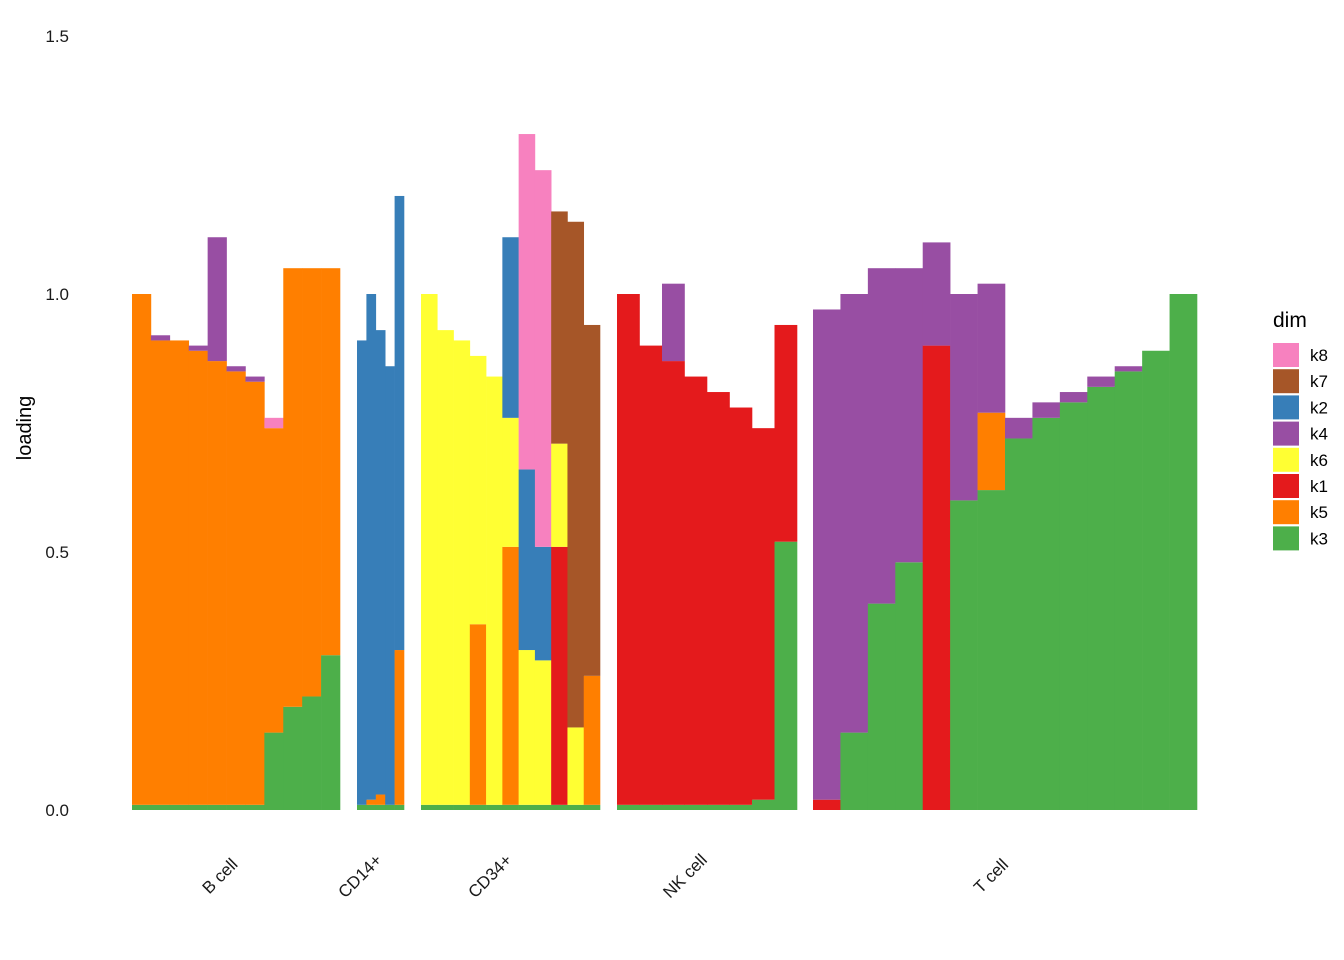  What do you see at coordinates (1286, 486) in the screenshot?
I see `legend-swatch-k1` at bounding box center [1286, 486].